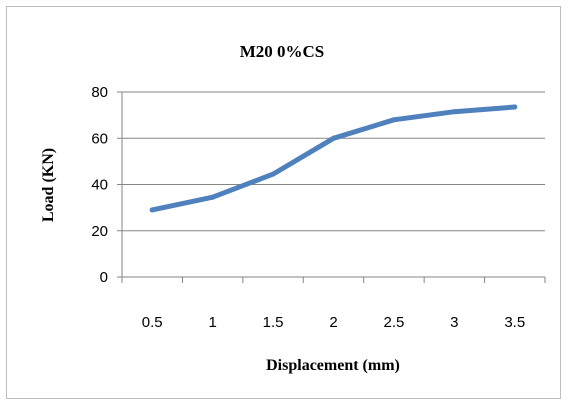  Describe the element at coordinates (282, 51) in the screenshot. I see `chart-title: M20 0%CS` at that location.